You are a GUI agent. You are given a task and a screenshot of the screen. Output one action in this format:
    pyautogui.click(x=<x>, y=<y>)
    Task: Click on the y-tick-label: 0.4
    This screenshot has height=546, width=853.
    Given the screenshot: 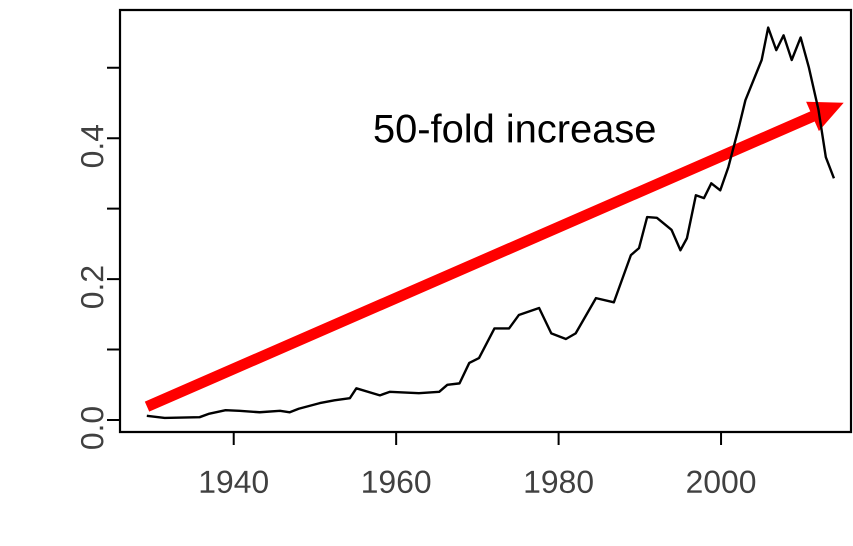 What is the action you would take?
    pyautogui.click(x=92, y=146)
    